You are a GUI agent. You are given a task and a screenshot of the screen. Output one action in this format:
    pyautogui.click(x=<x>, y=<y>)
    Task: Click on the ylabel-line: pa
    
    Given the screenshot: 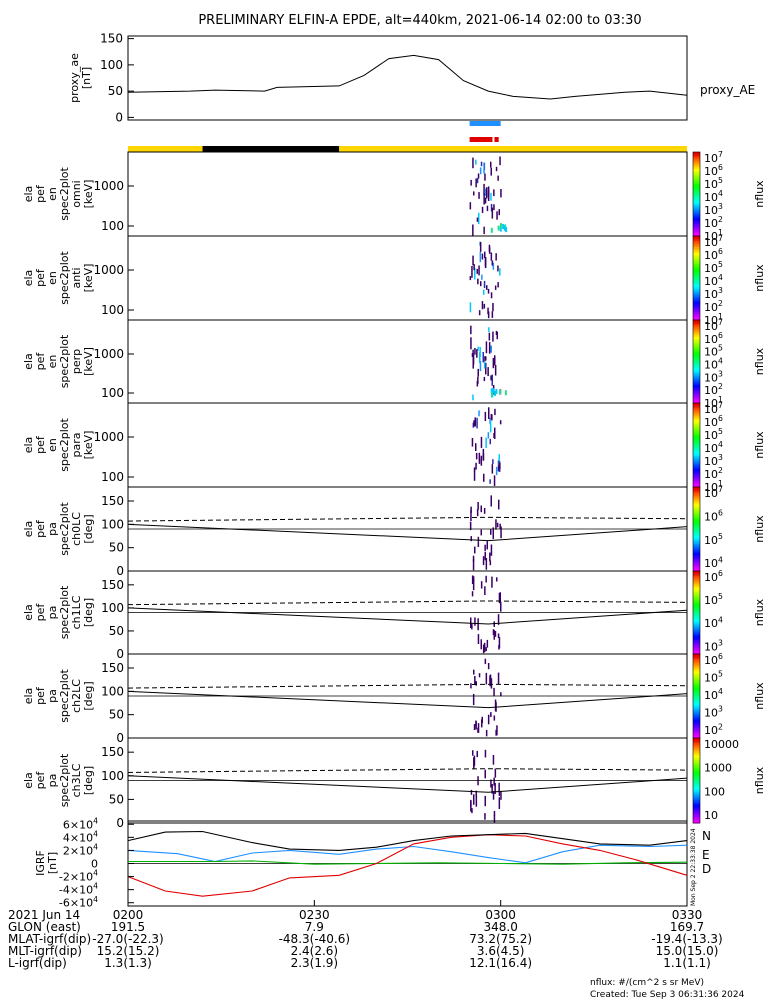 What is the action you would take?
    pyautogui.click(x=52, y=696)
    